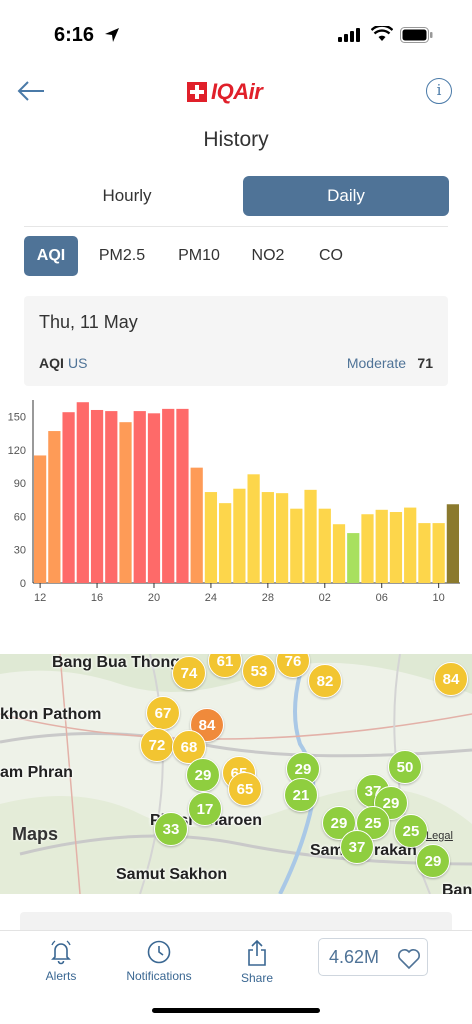 Image resolution: width=472 pixels, height=1024 pixels. What do you see at coordinates (416, 35) in the screenshot?
I see `battery-icon` at bounding box center [416, 35].